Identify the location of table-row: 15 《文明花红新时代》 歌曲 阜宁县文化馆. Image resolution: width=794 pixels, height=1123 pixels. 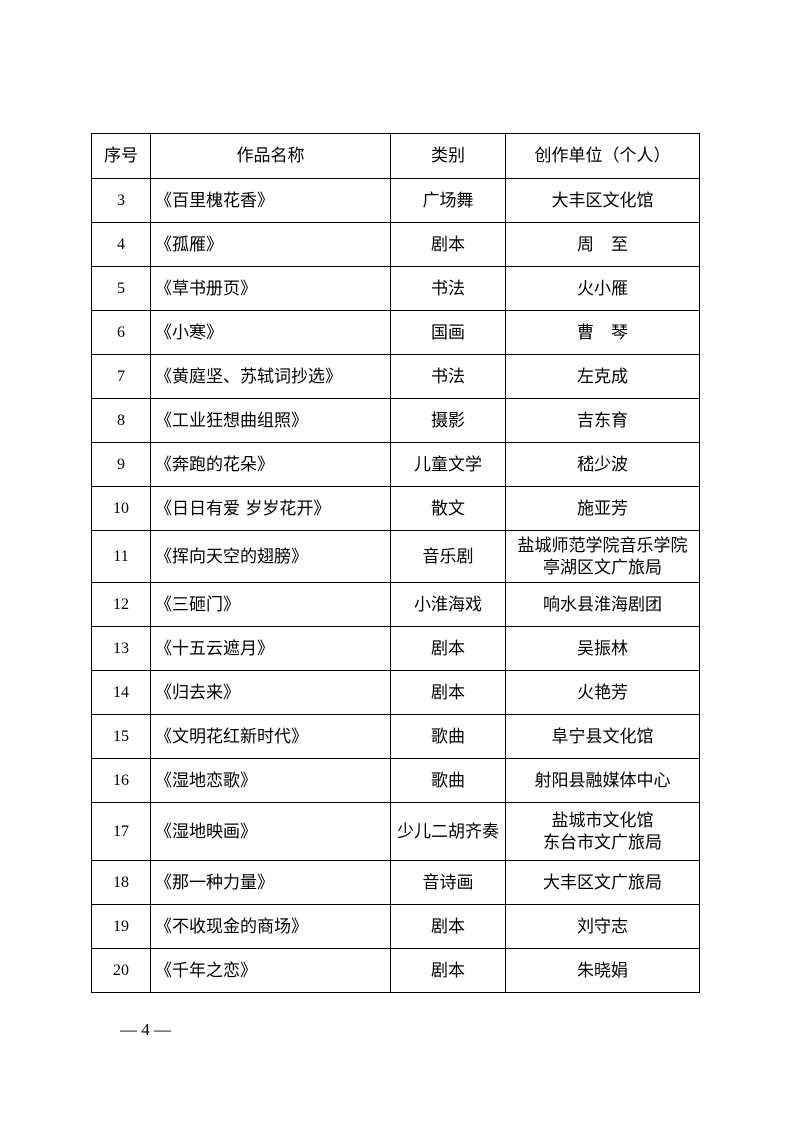
(395, 736).